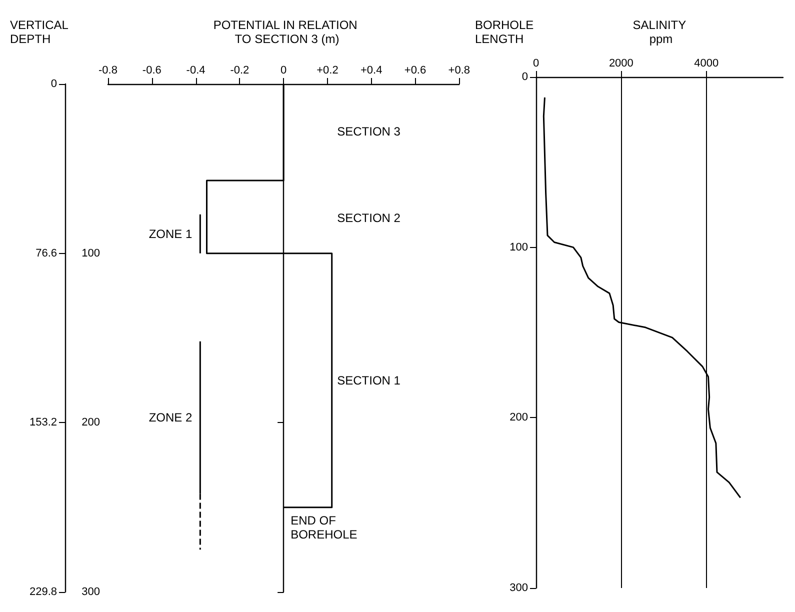 The image size is (795, 612). Describe the element at coordinates (152, 70) in the screenshot. I see `x-tick-label: -0.6` at that location.